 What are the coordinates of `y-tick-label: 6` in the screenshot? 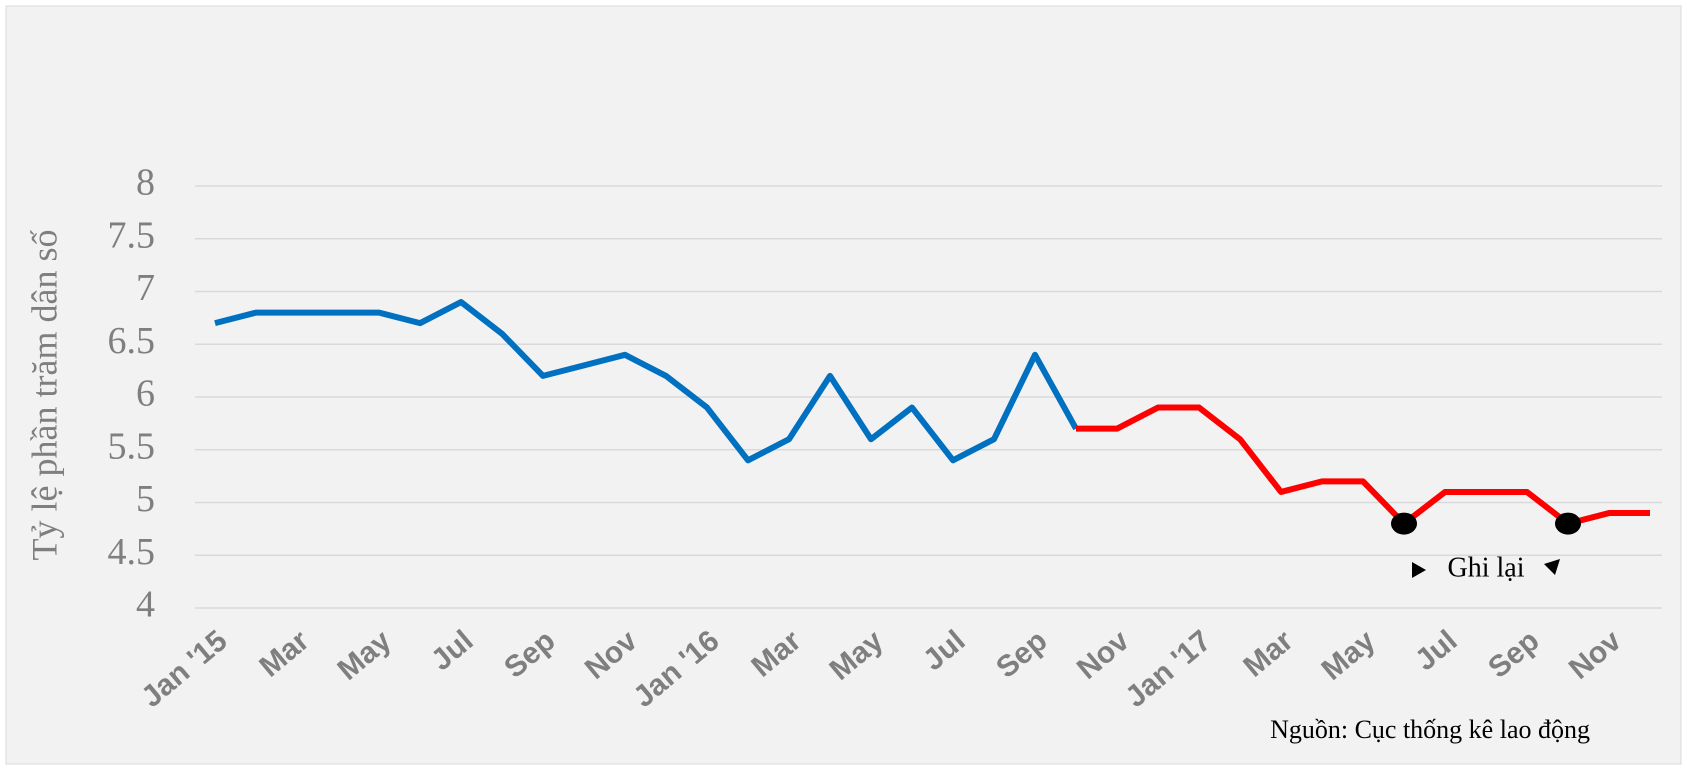 It's located at (145, 394).